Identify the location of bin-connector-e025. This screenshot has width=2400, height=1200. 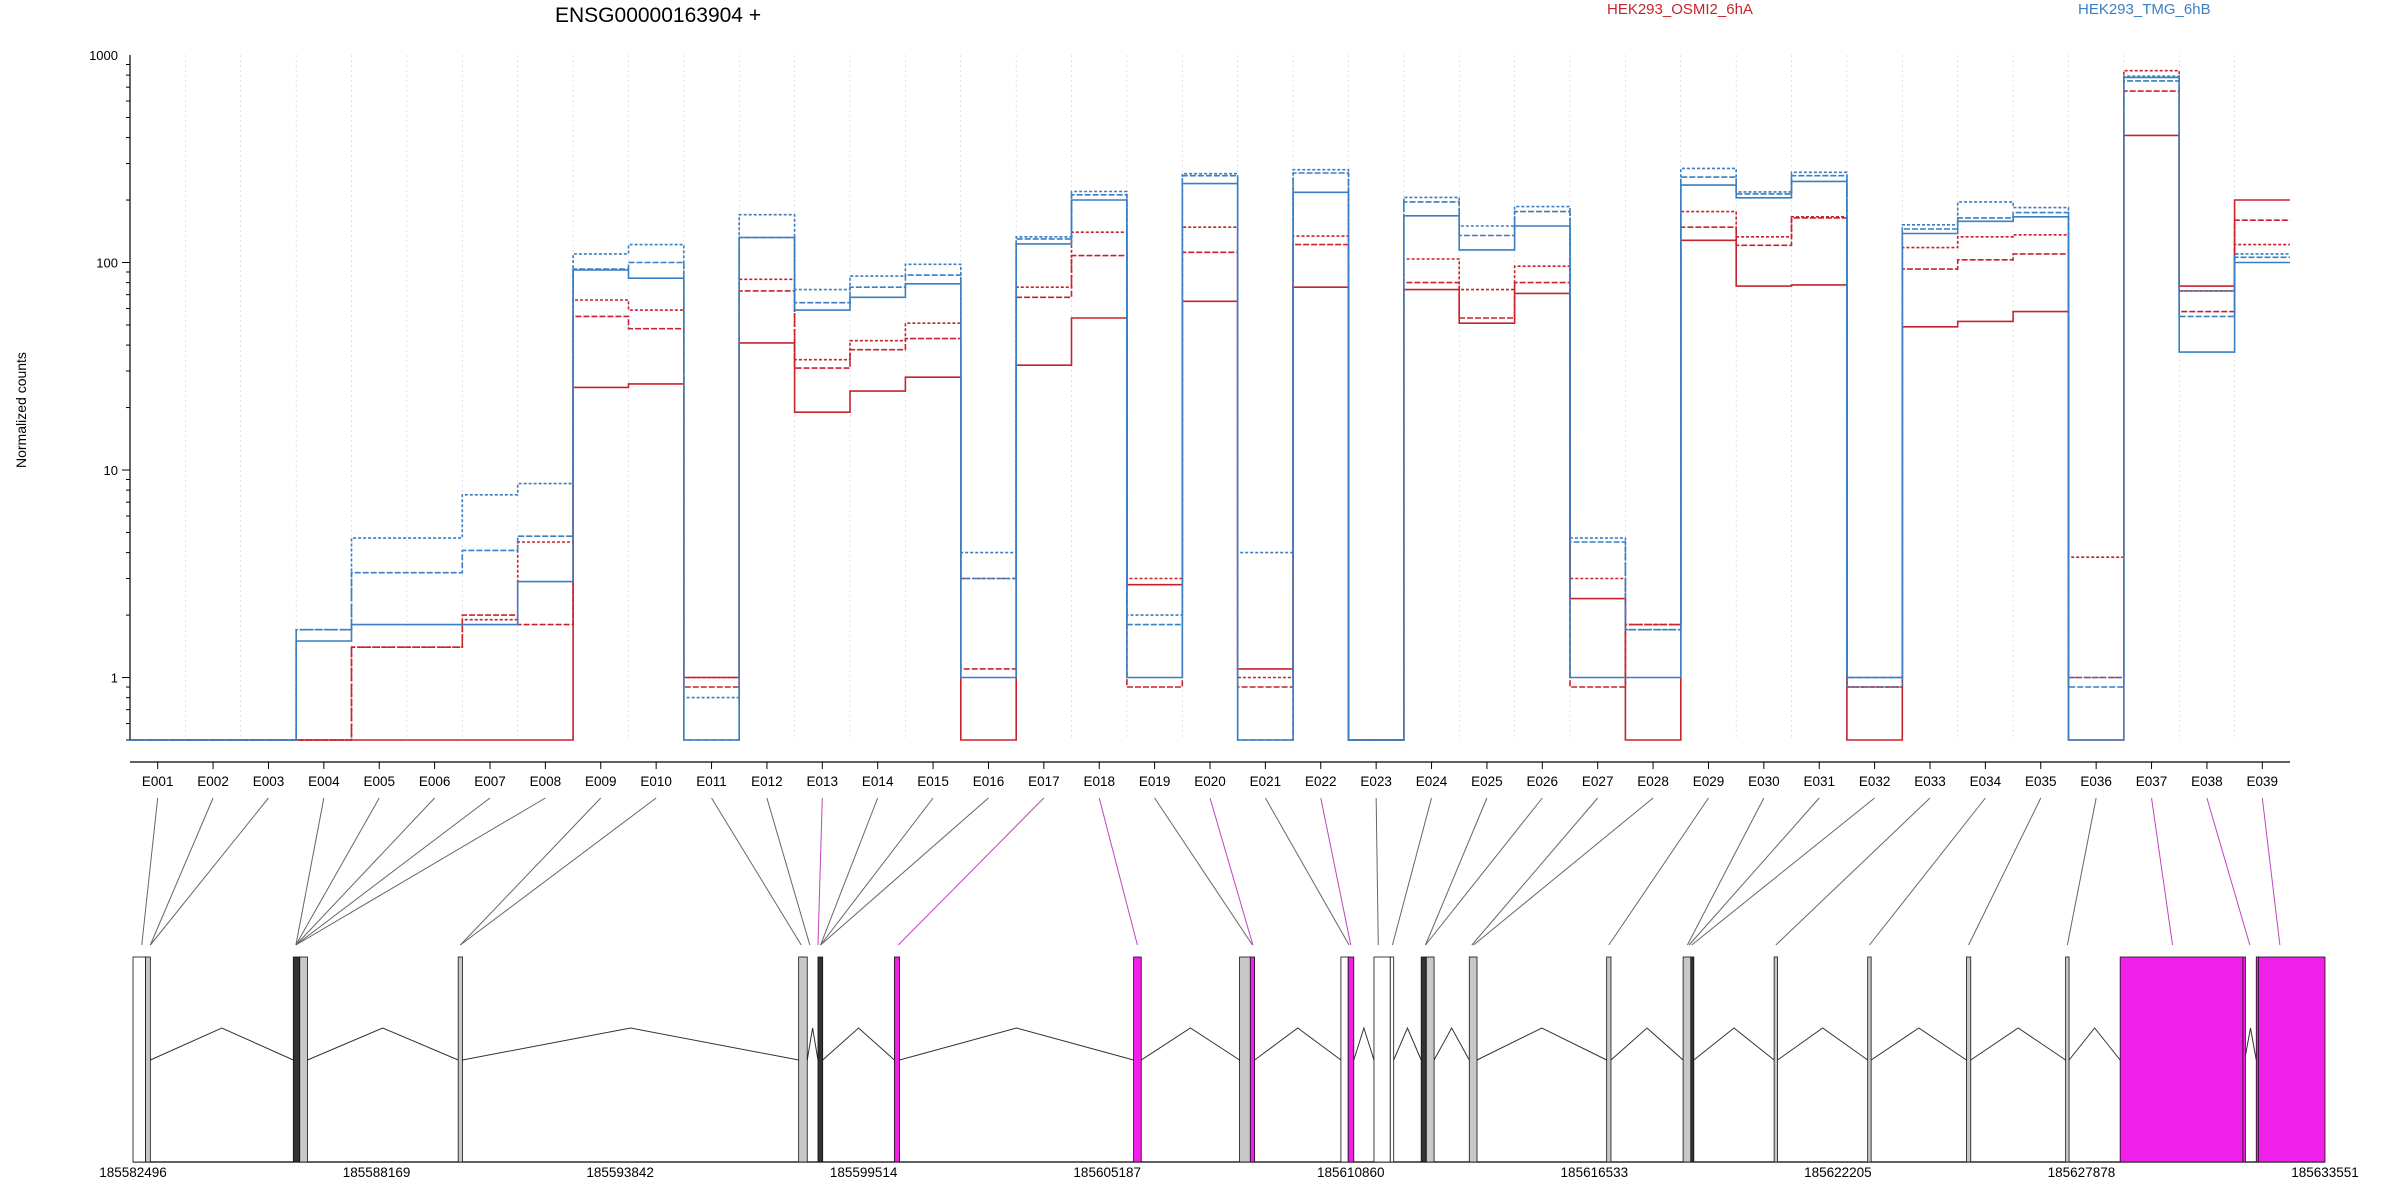
(1456, 871).